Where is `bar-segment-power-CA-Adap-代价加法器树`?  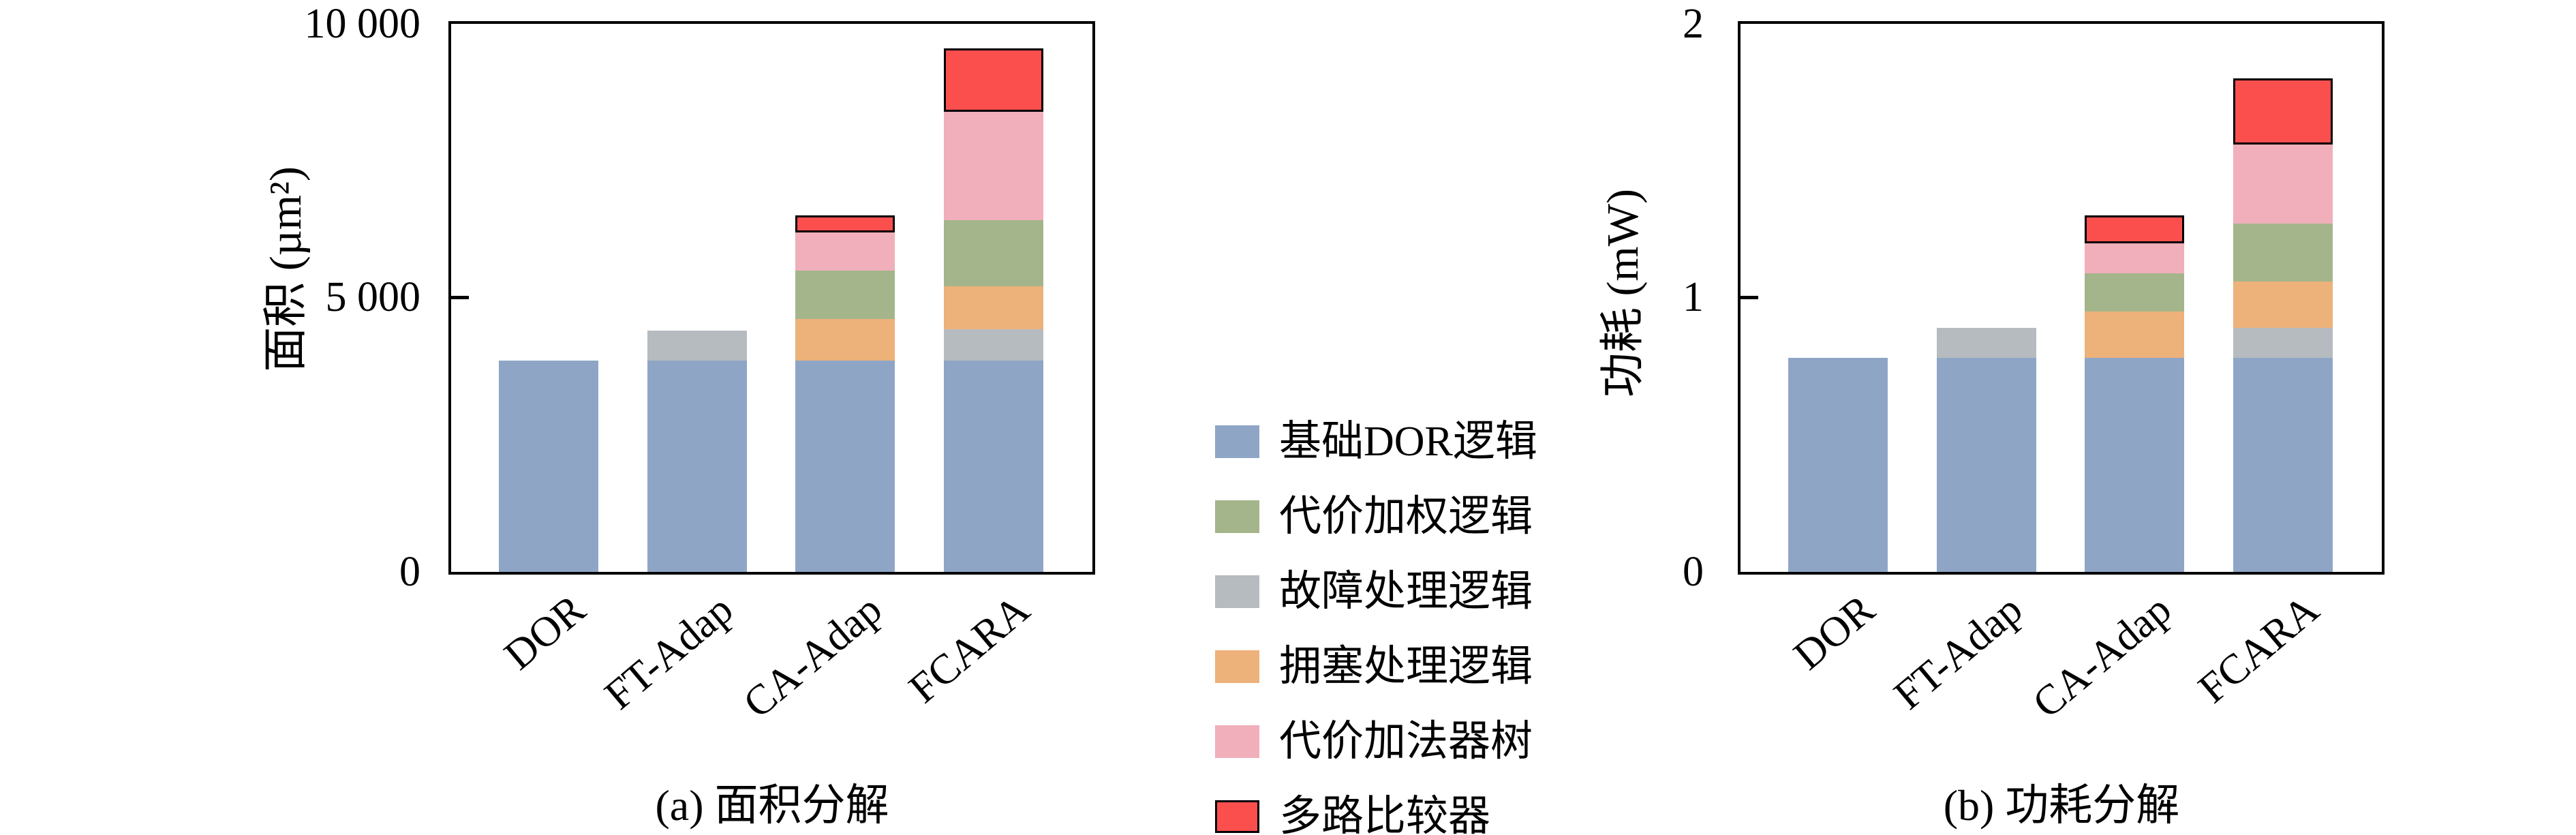
bar-segment-power-CA-Adap-代价加法器树 is located at coordinates (2134, 258).